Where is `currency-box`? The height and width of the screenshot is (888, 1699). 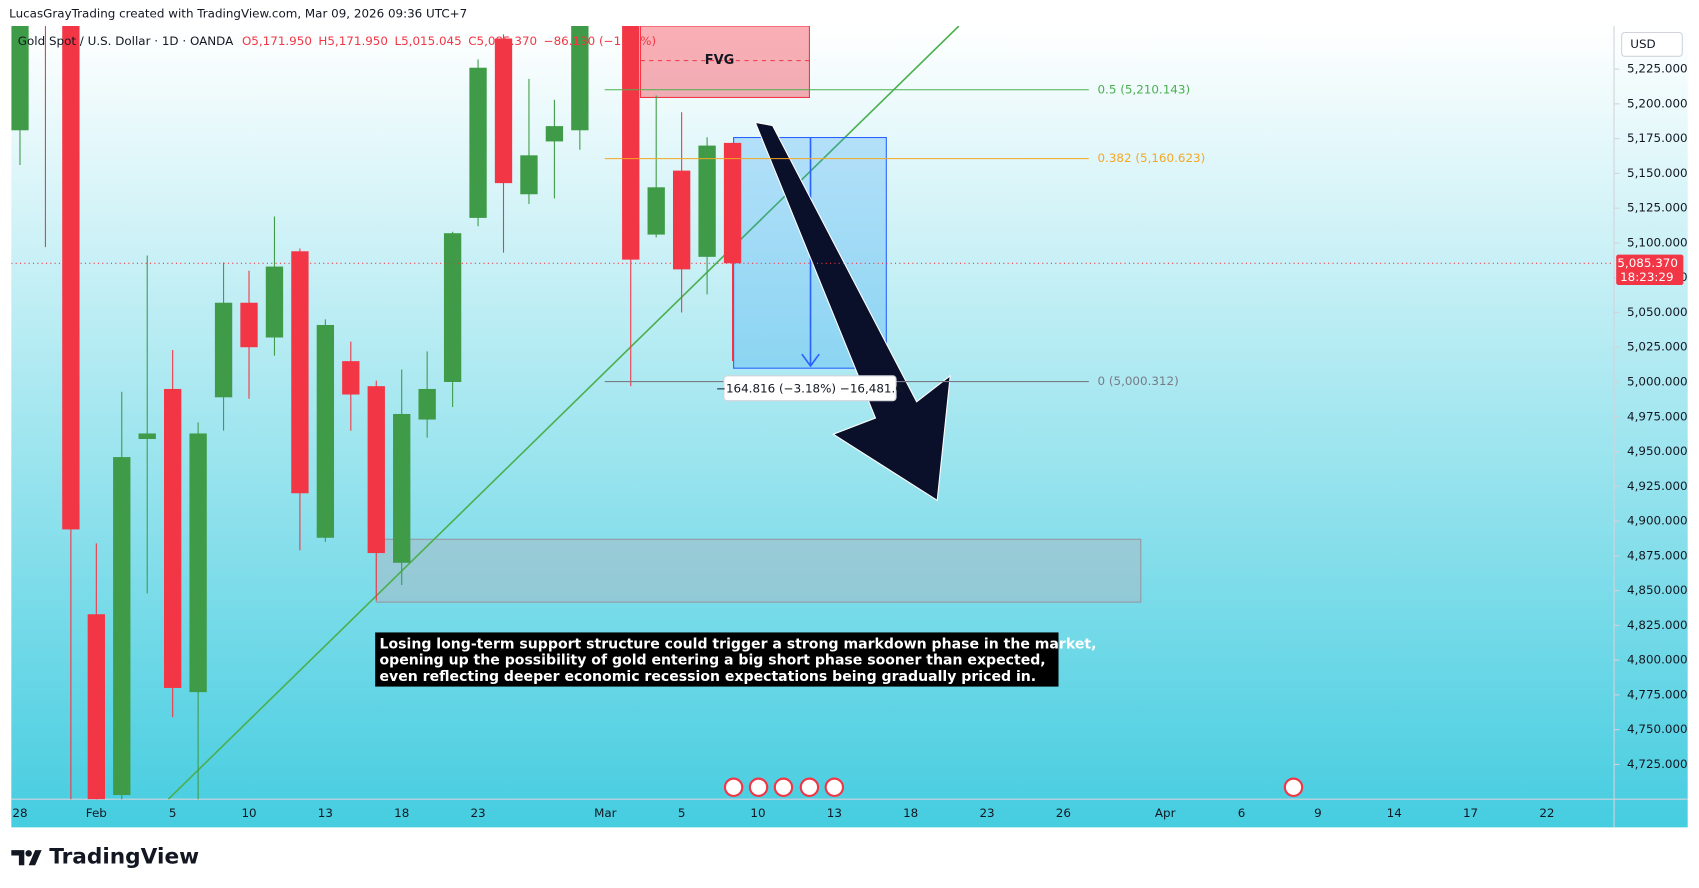
currency-box is located at coordinates (1652, 44).